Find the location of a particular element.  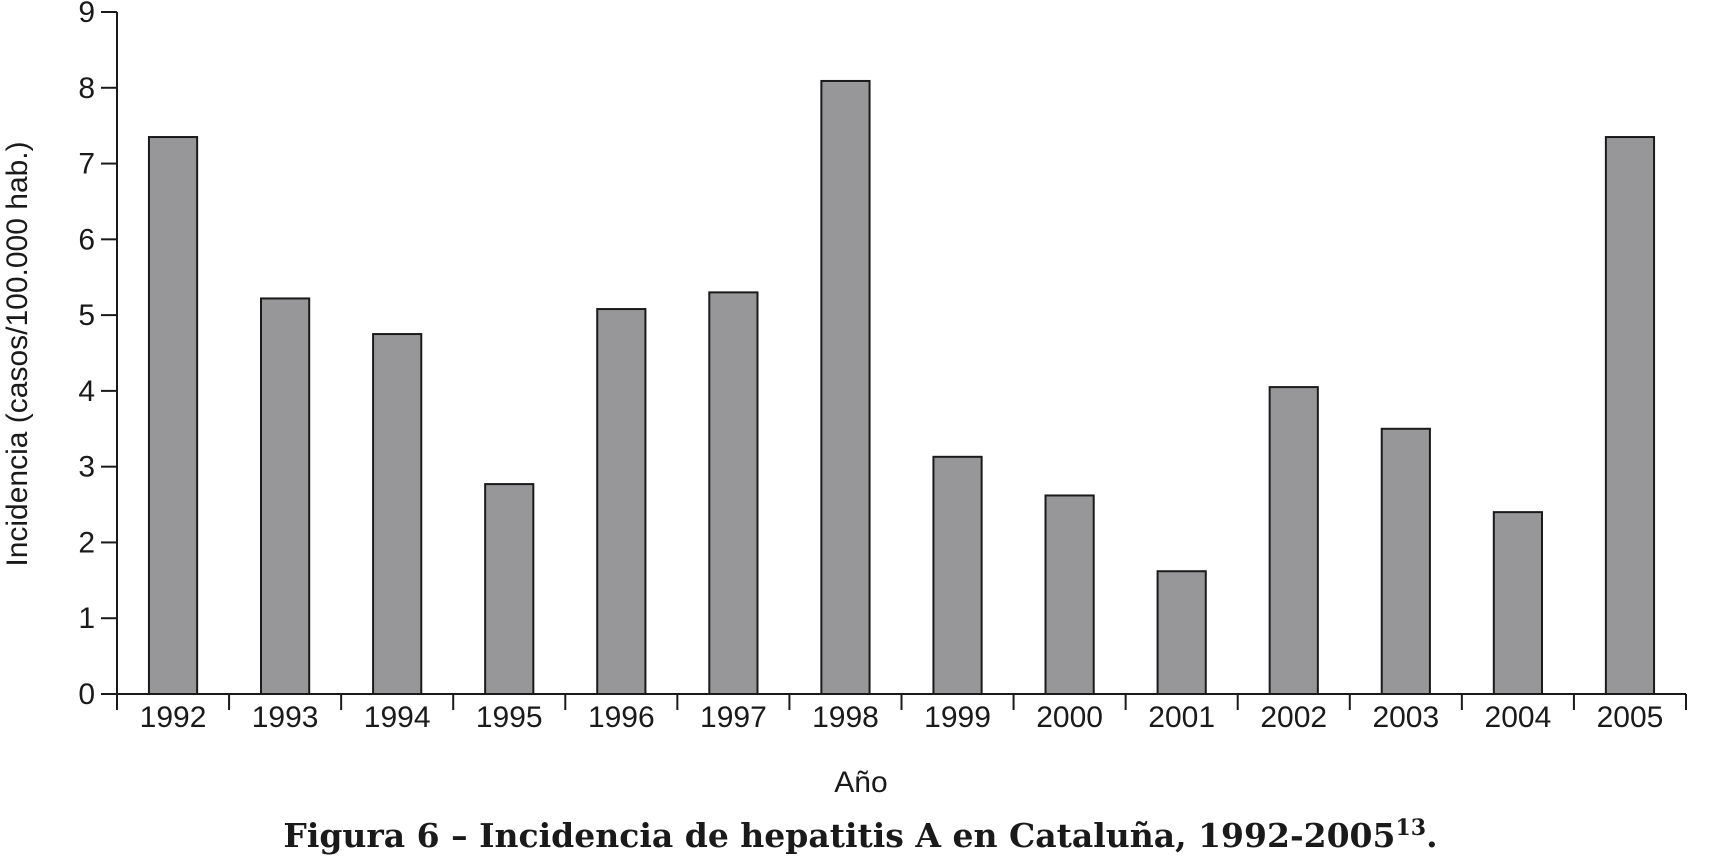

y-tick-label: 5 is located at coordinates (86, 315).